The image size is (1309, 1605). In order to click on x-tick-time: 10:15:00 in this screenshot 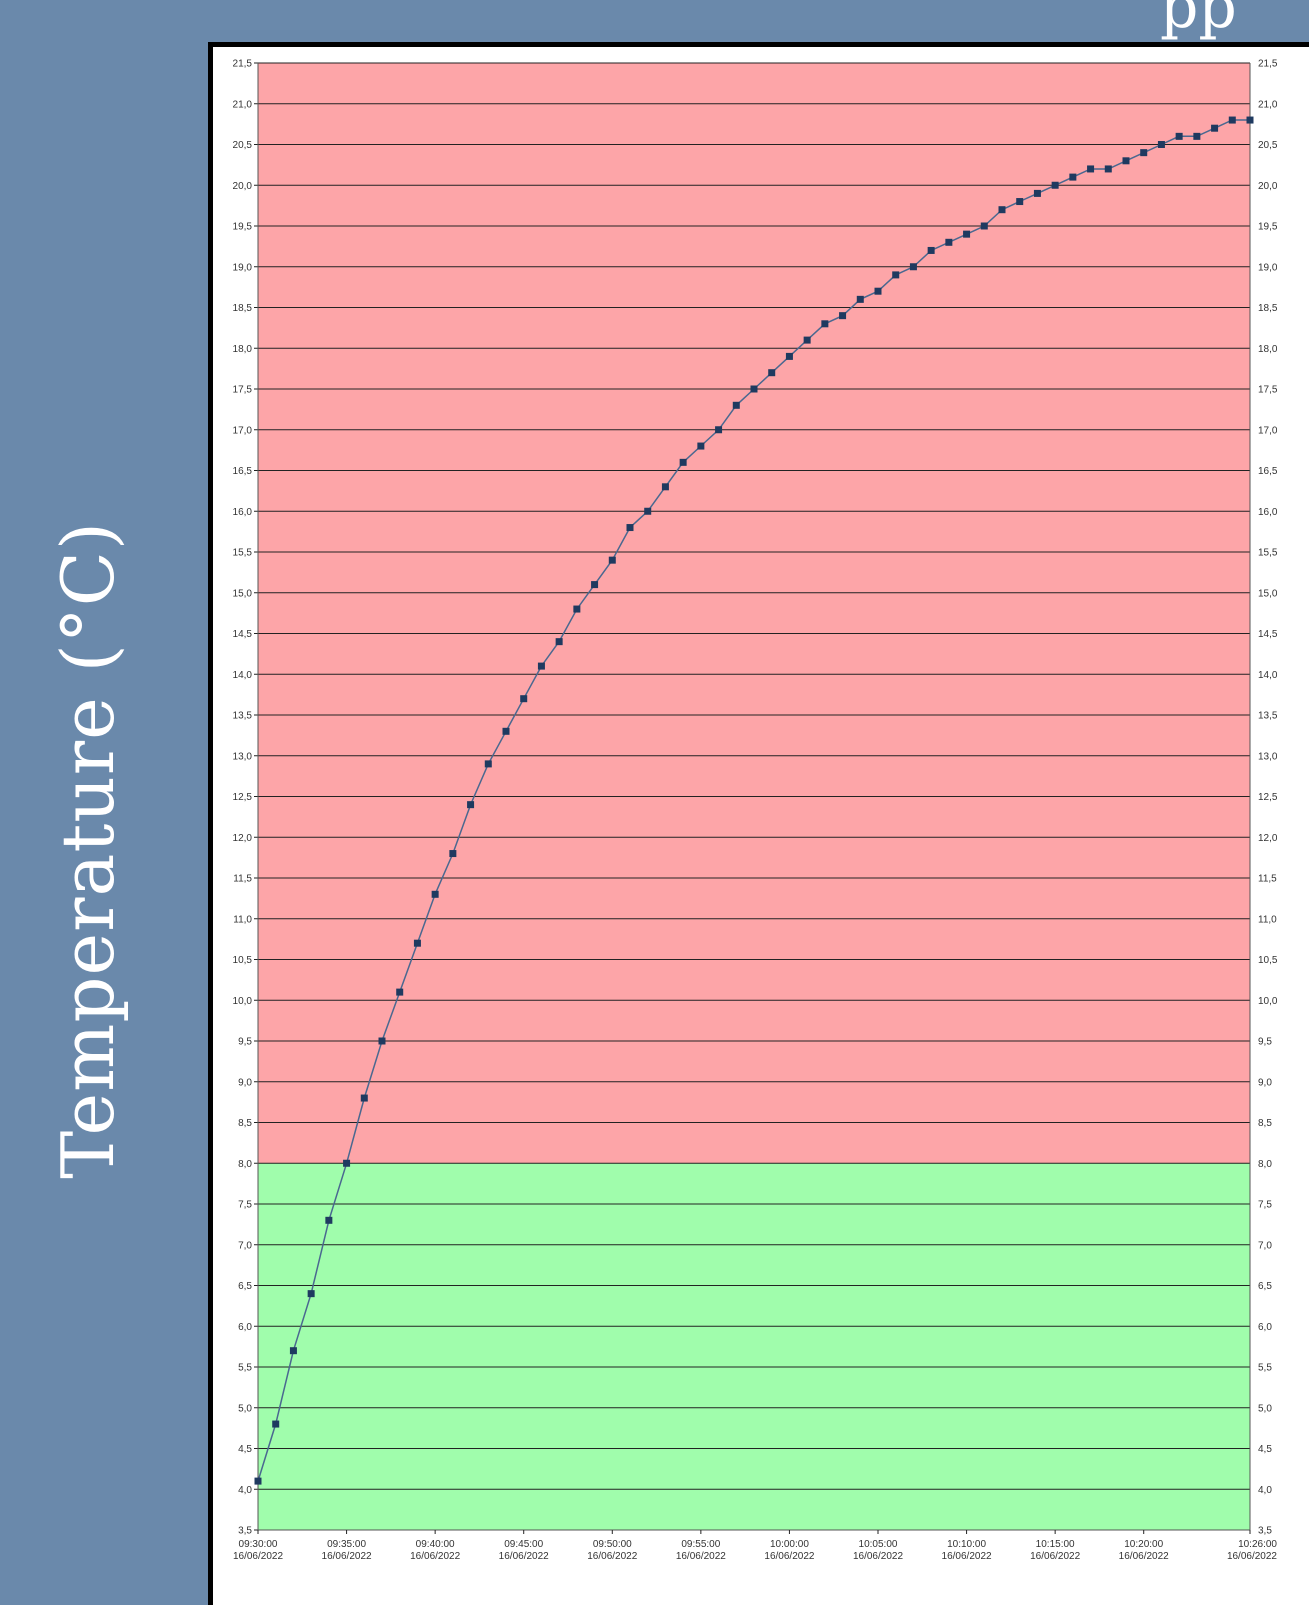, I will do `click(1055, 1544)`.